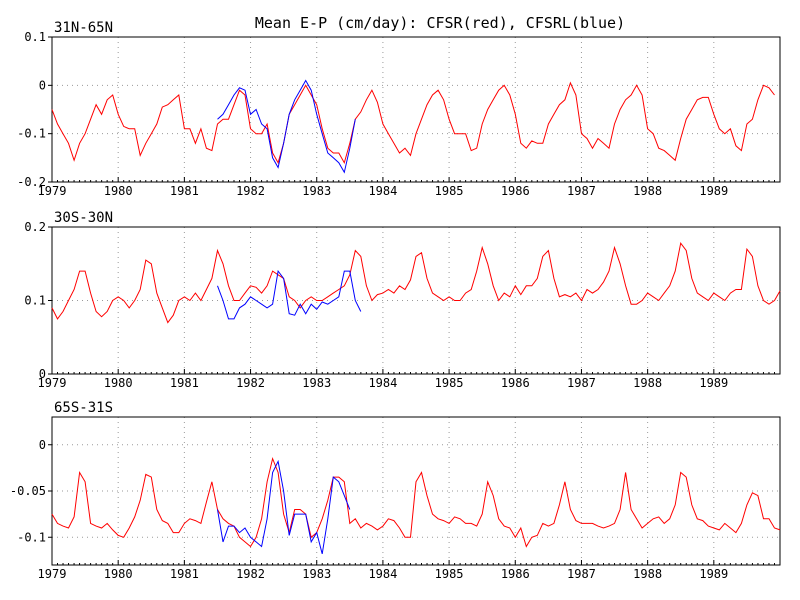  I want to click on y-tick-label: -0.2, so click(31, 182).